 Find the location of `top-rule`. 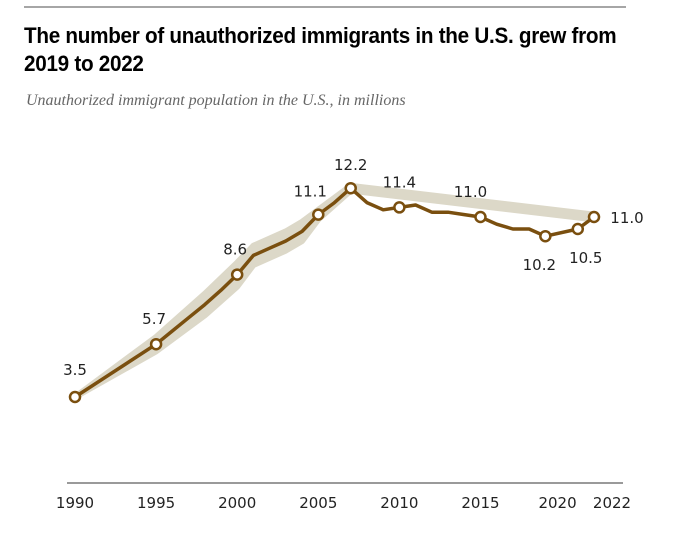

top-rule is located at coordinates (325, 7).